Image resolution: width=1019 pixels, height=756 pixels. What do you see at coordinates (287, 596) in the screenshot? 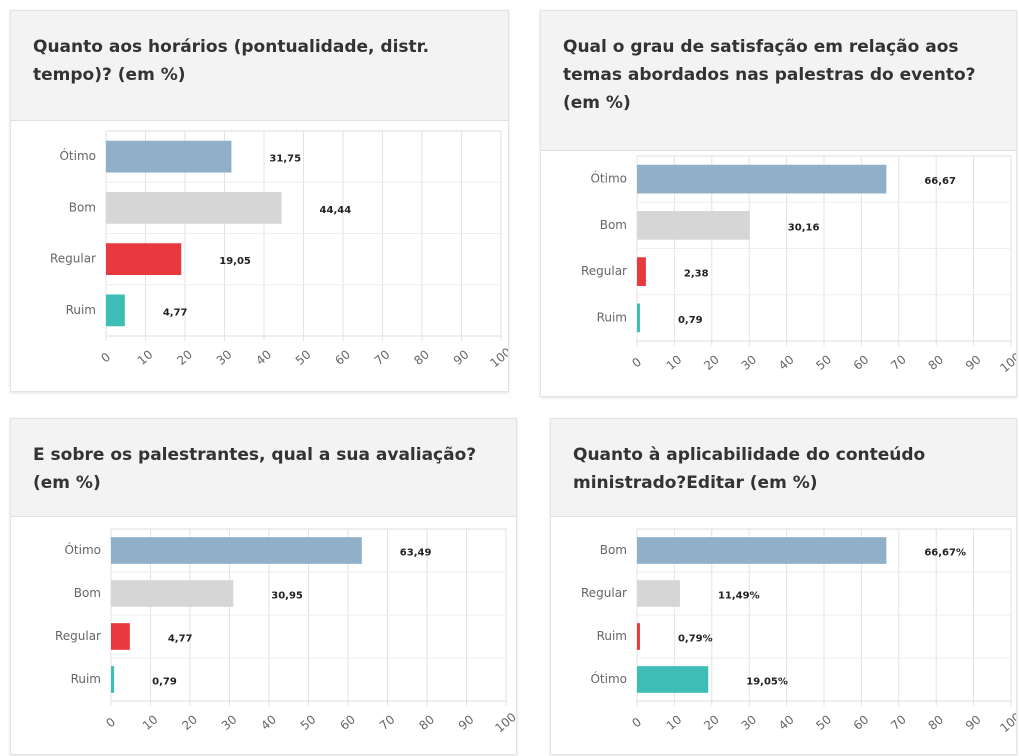
I see `value-label: 30,95` at bounding box center [287, 596].